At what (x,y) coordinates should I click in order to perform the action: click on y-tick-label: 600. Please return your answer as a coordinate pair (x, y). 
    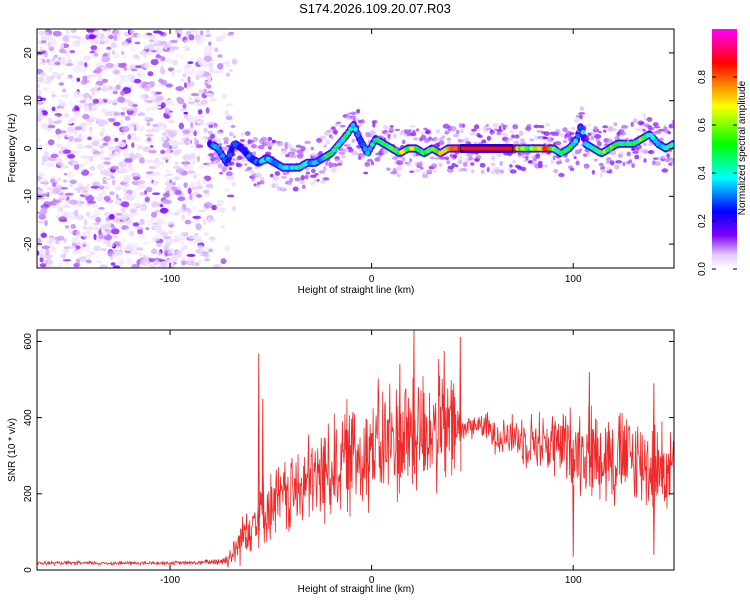
    Looking at the image, I should click on (28, 341).